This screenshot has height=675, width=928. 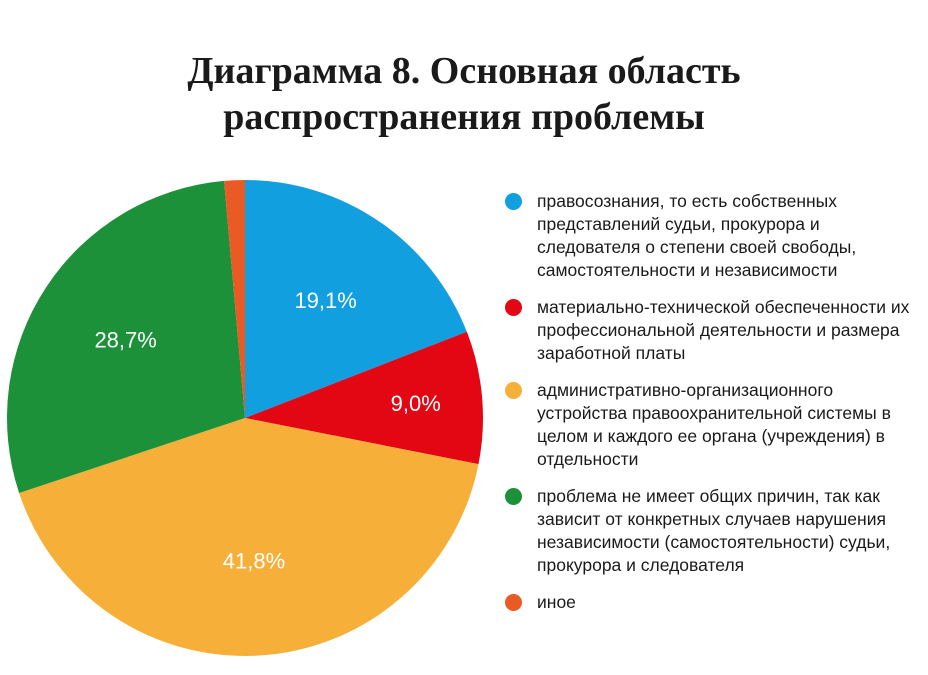 What do you see at coordinates (556, 602) in the screenshot?
I see `legend-label-5: иное` at bounding box center [556, 602].